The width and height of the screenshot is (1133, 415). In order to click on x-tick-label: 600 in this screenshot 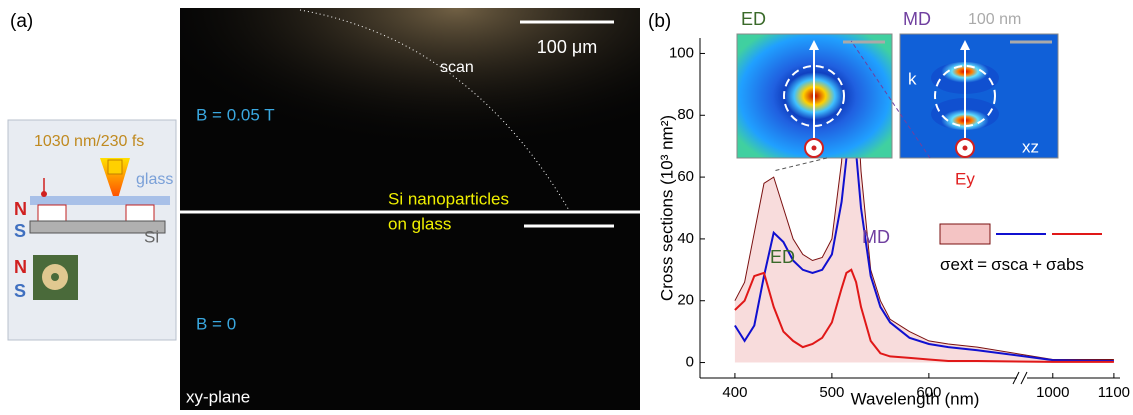, I will do `click(928, 392)`.